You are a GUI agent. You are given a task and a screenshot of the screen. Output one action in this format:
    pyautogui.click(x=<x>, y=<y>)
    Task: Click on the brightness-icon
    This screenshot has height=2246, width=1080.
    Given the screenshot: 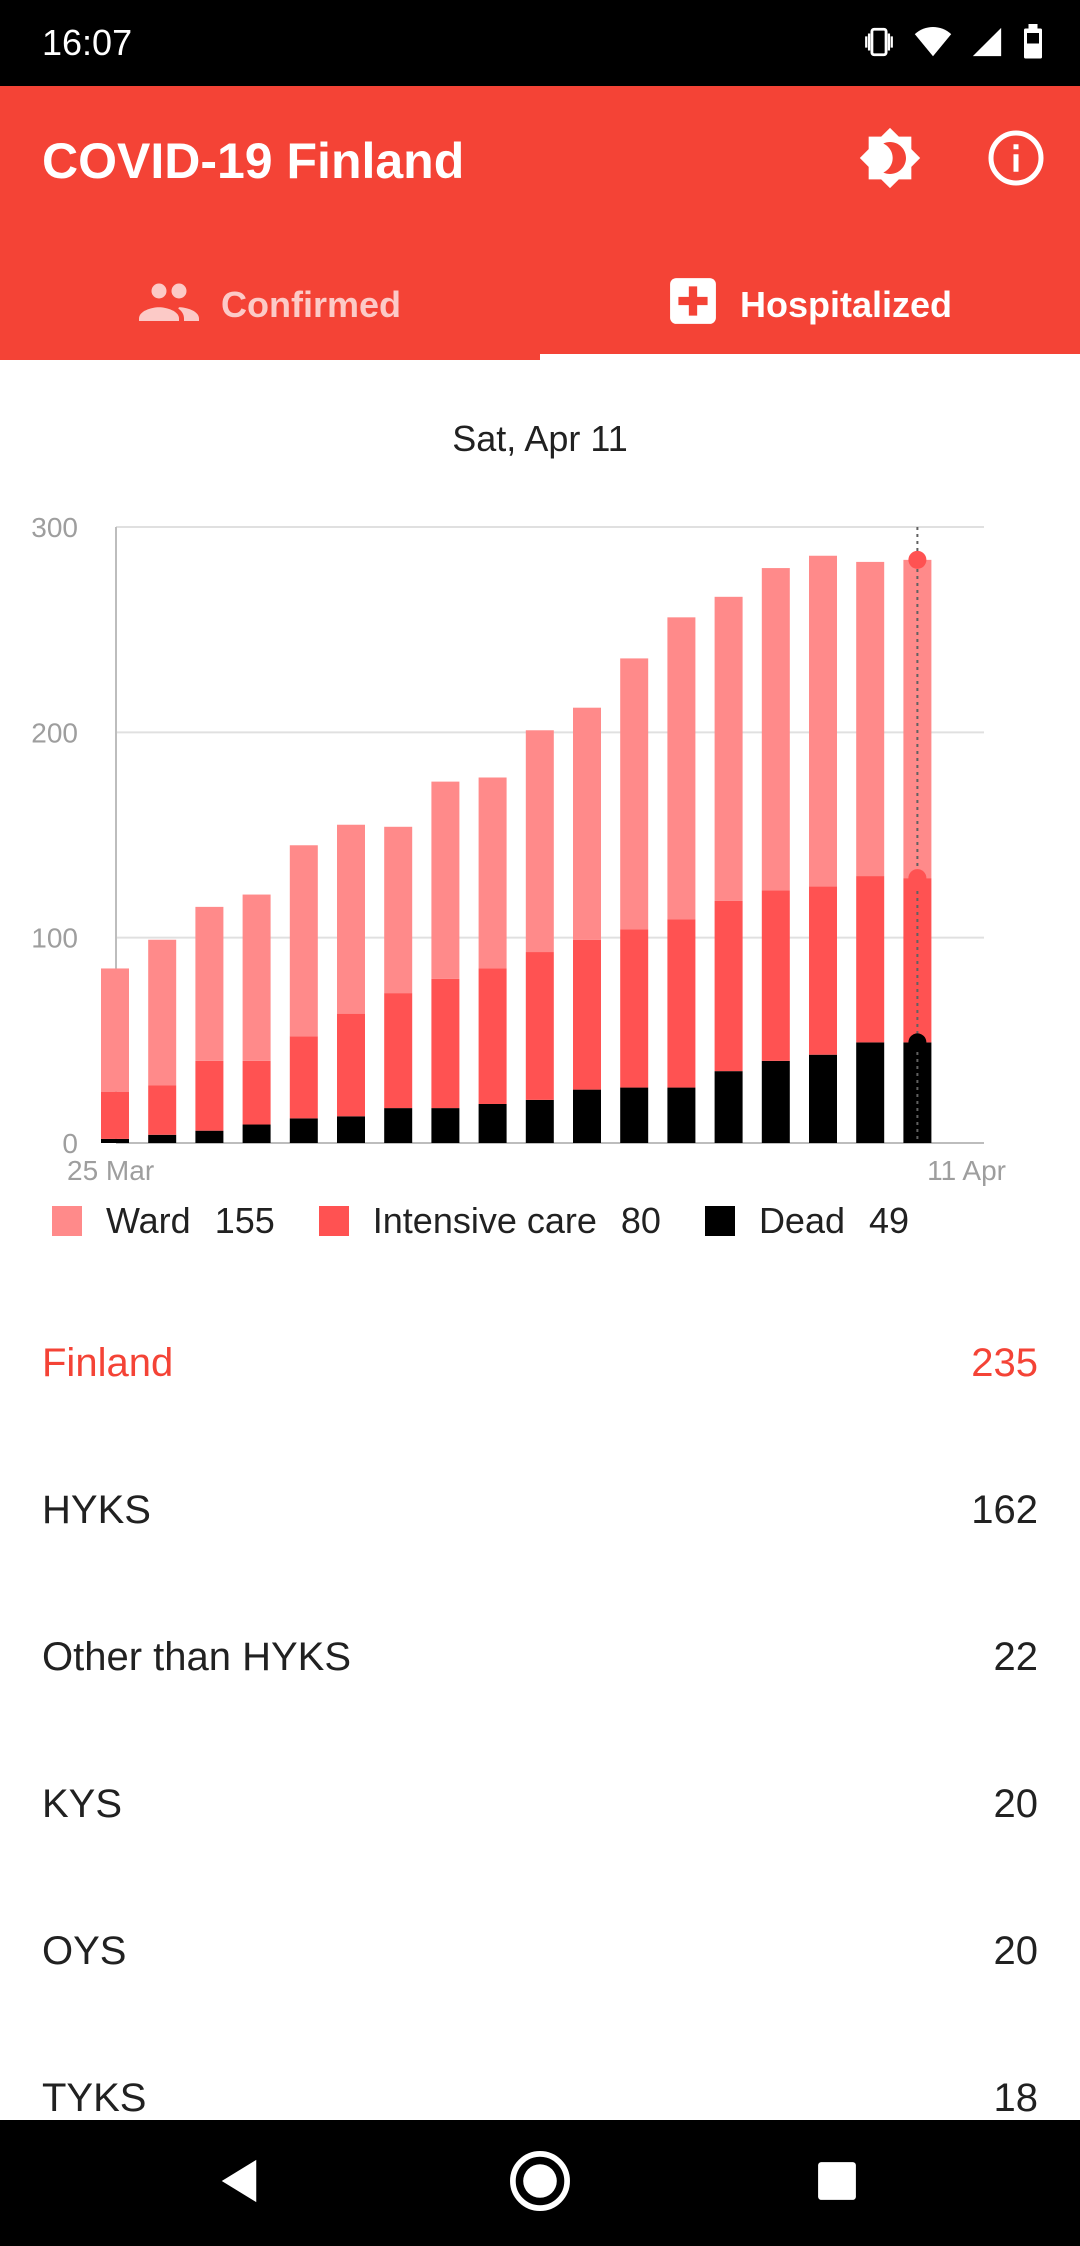 What is the action you would take?
    pyautogui.click(x=890, y=160)
    